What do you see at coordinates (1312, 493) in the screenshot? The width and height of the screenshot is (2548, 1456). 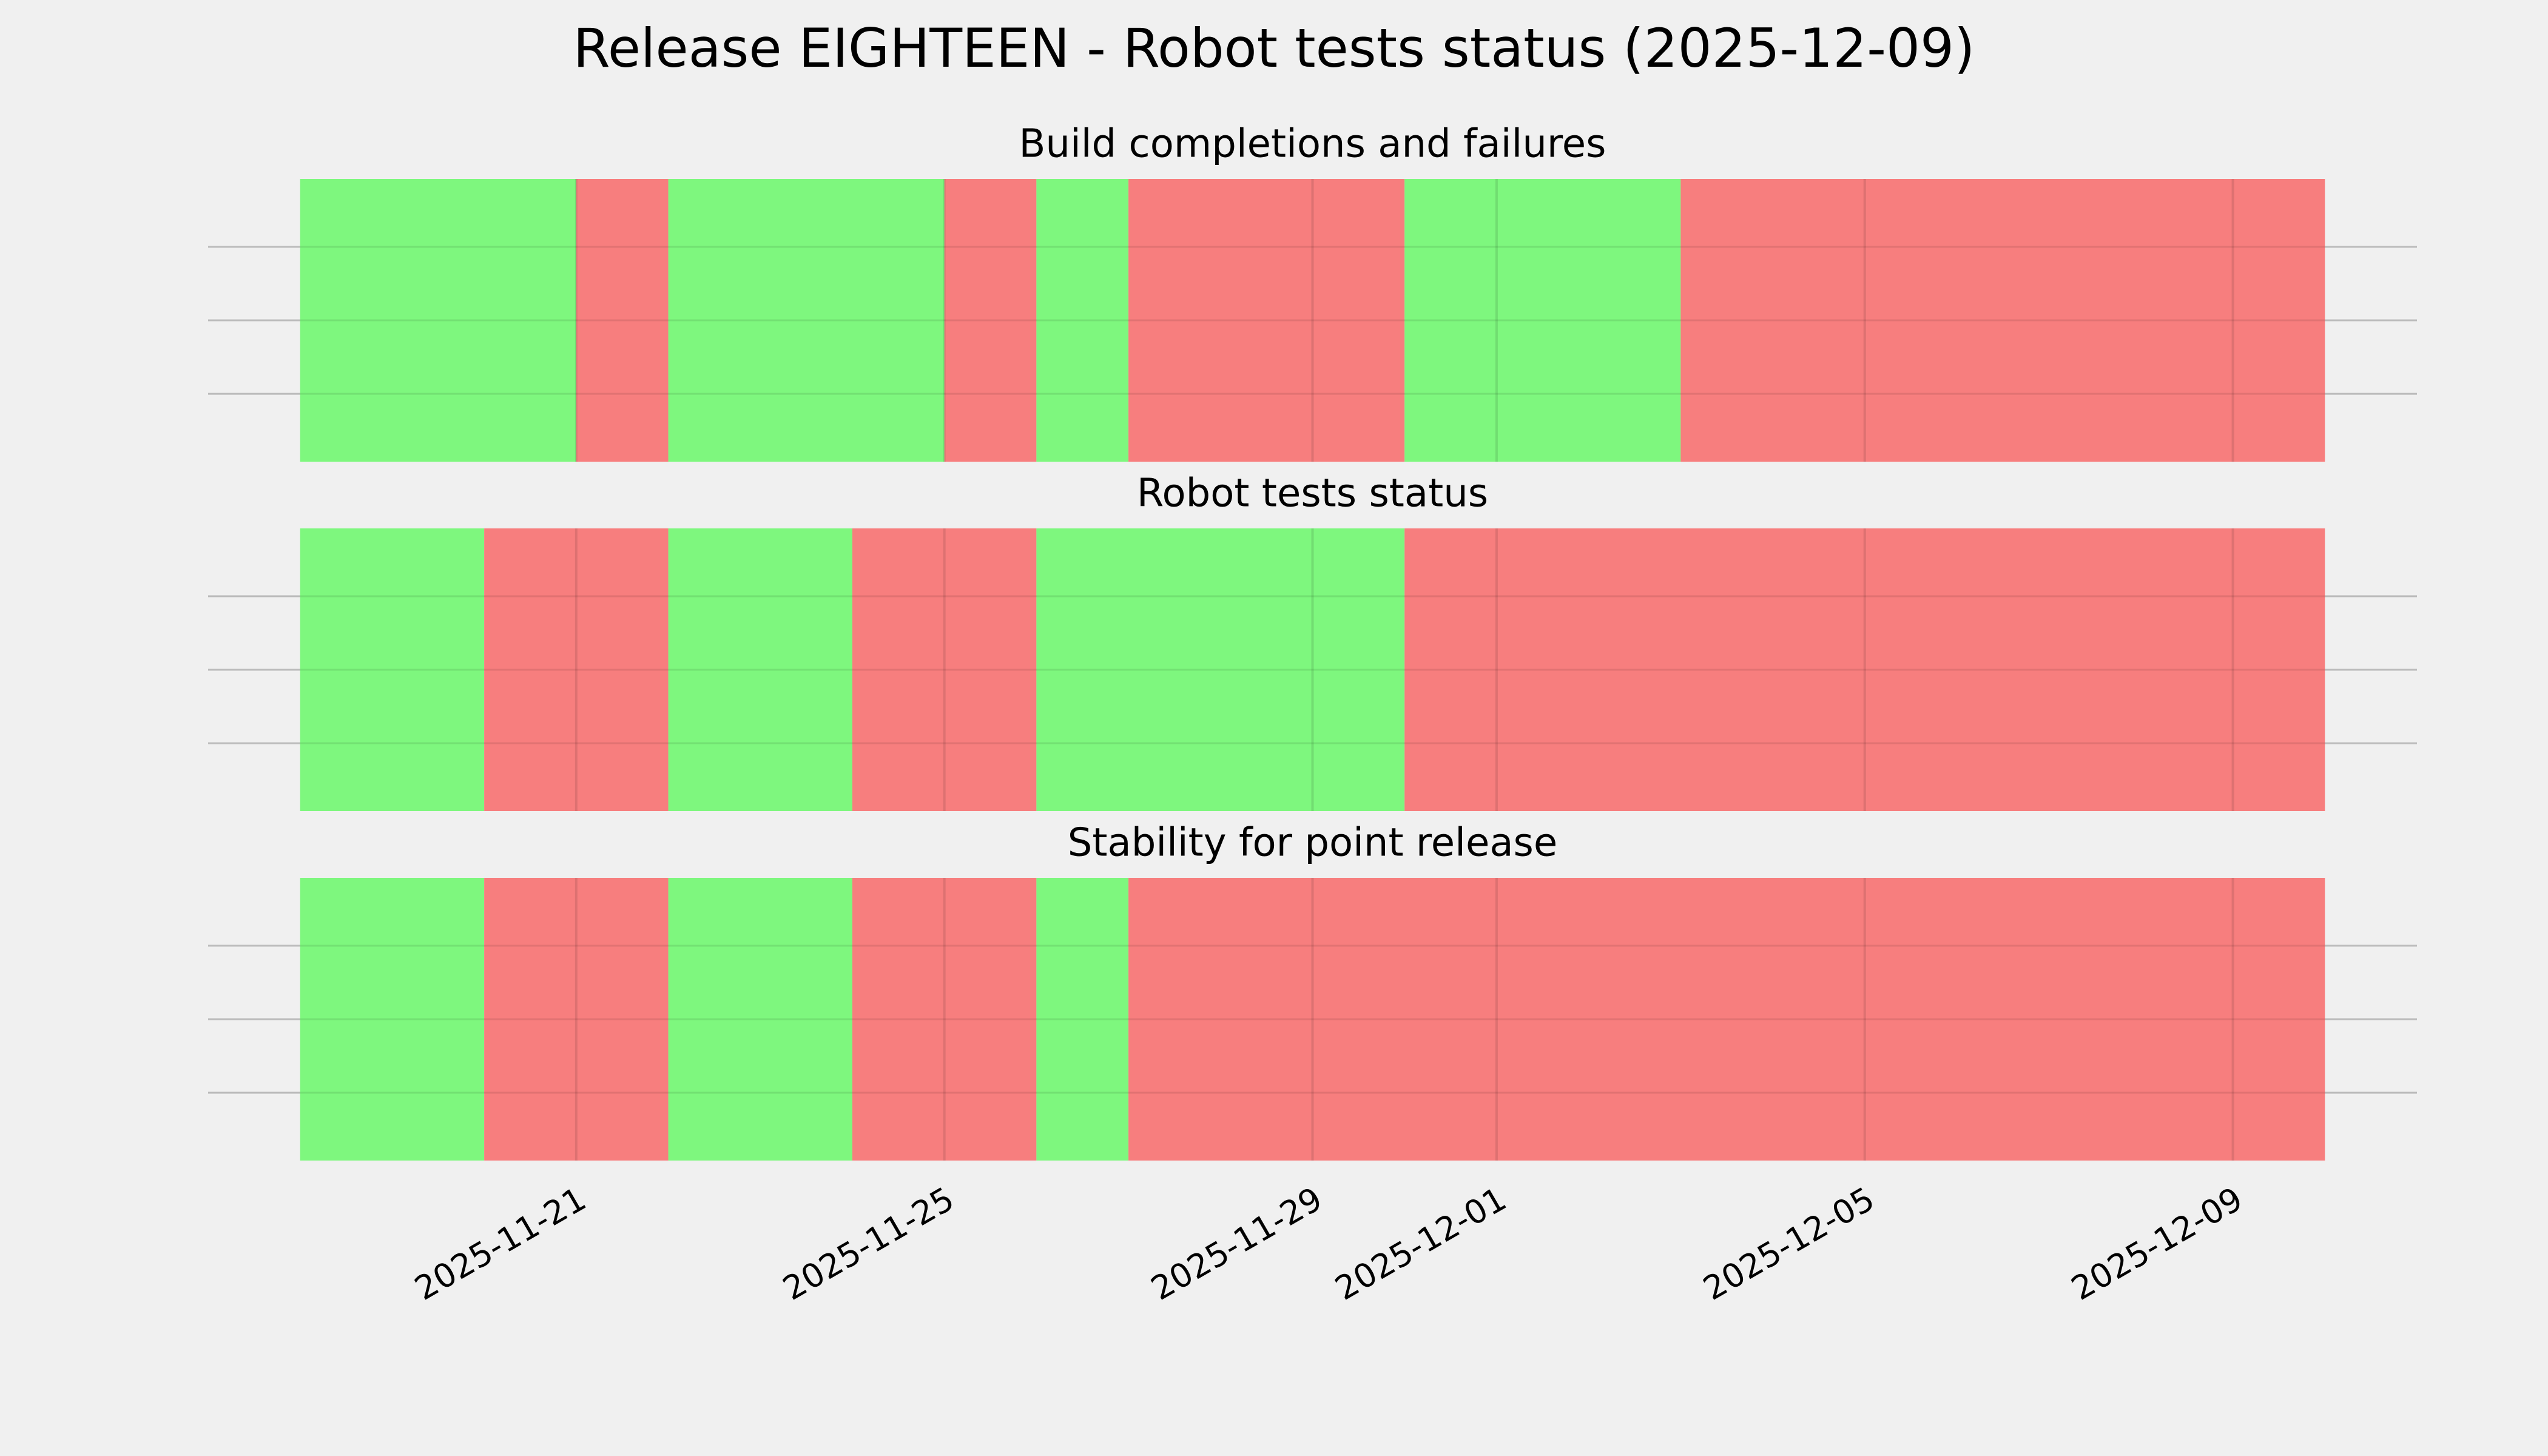 I see `panel-title: Robot tests status` at bounding box center [1312, 493].